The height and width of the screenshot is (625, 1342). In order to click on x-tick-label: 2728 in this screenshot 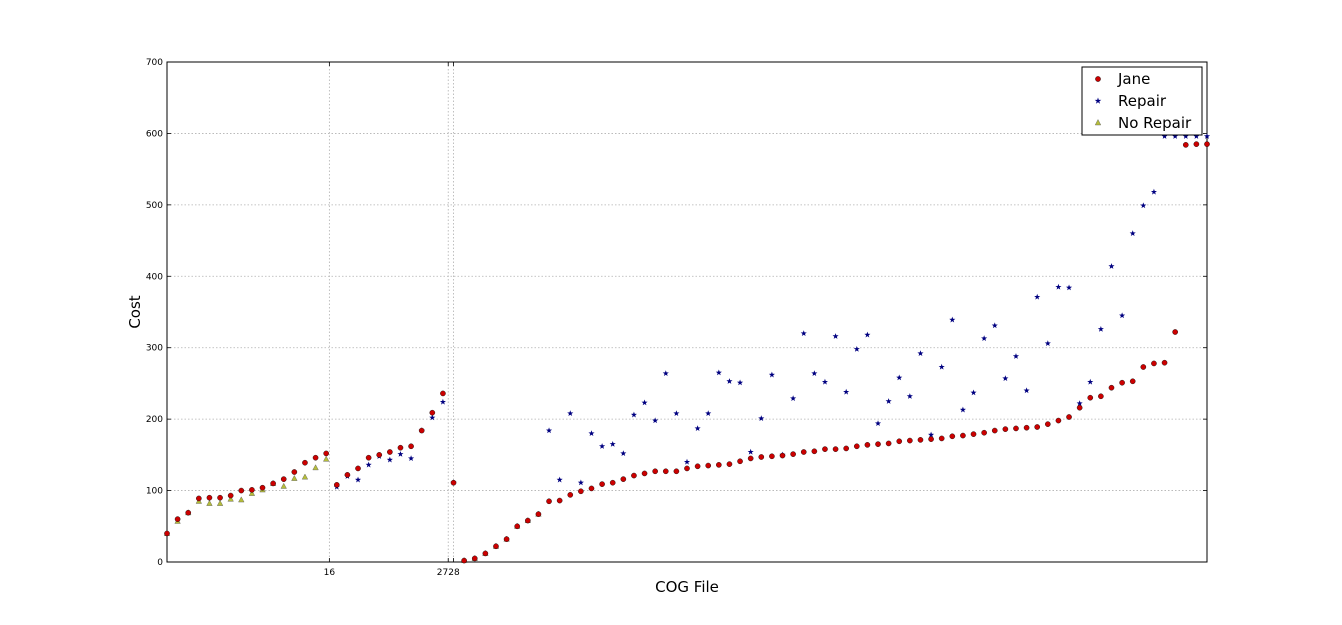, I will do `click(448, 573)`.